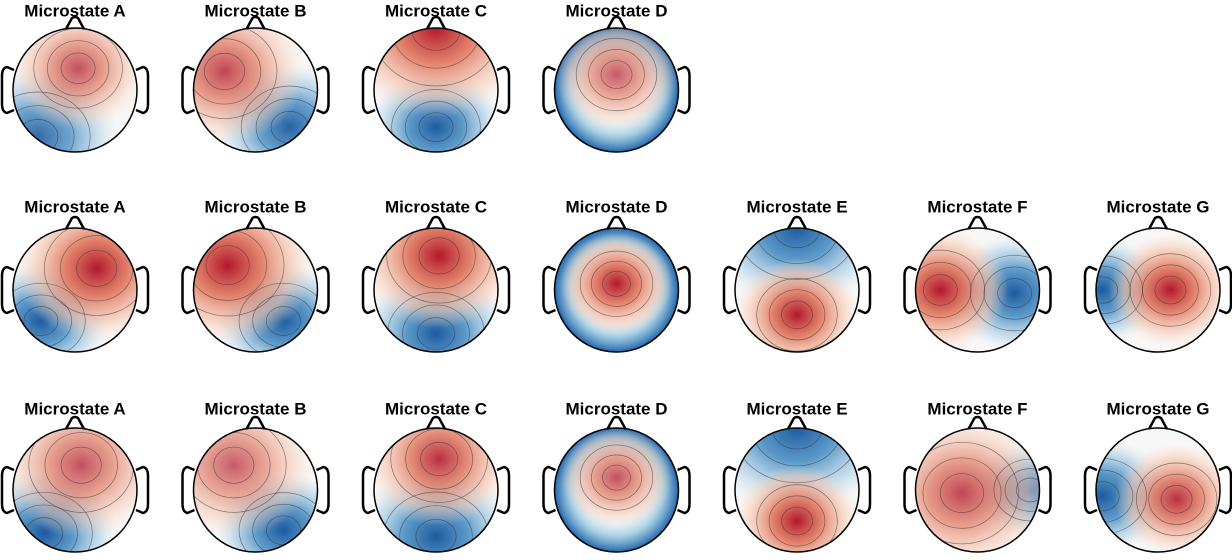 The width and height of the screenshot is (1232, 560). I want to click on topomap: Microstate D, so click(616, 476).